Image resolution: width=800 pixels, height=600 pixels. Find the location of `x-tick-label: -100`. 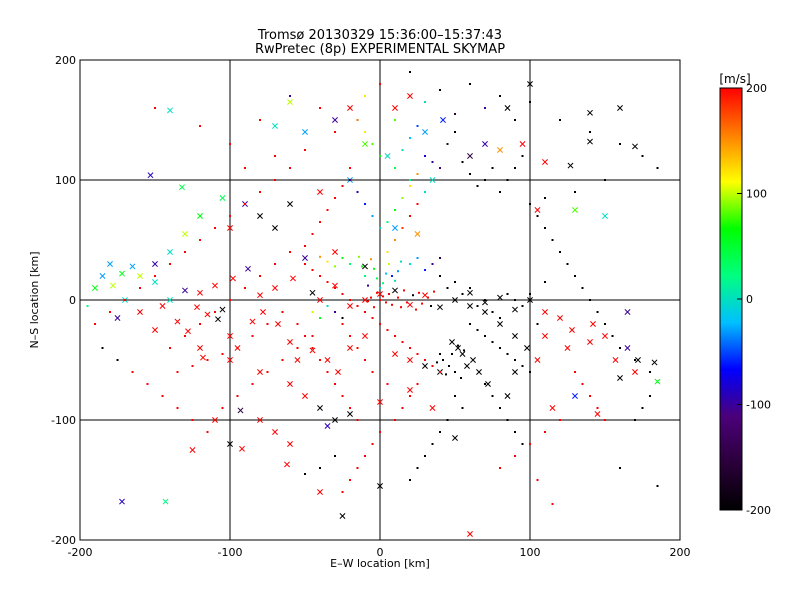

x-tick-label: -100 is located at coordinates (230, 552).